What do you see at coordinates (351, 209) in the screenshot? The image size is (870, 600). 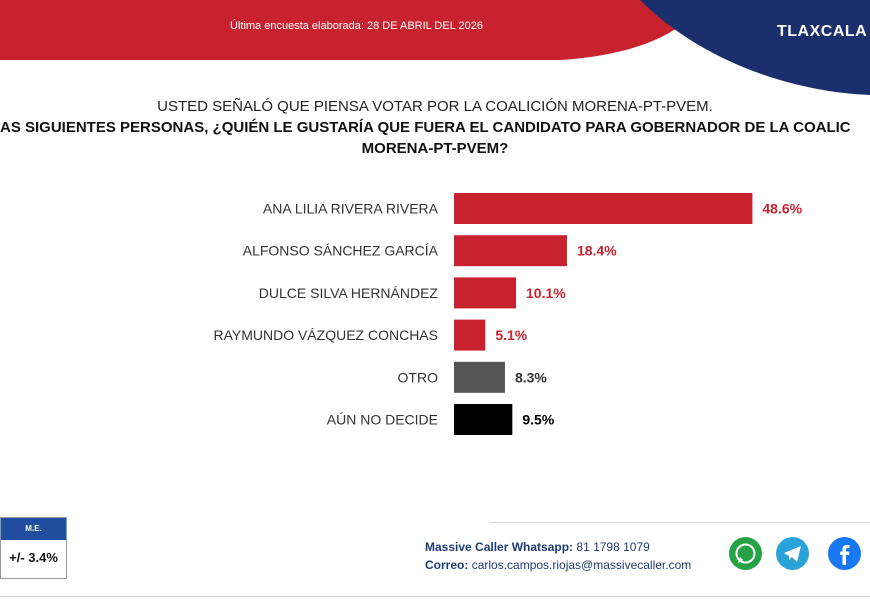 I see `category-label-0: ANA LILIA RIVERA RIVERA` at bounding box center [351, 209].